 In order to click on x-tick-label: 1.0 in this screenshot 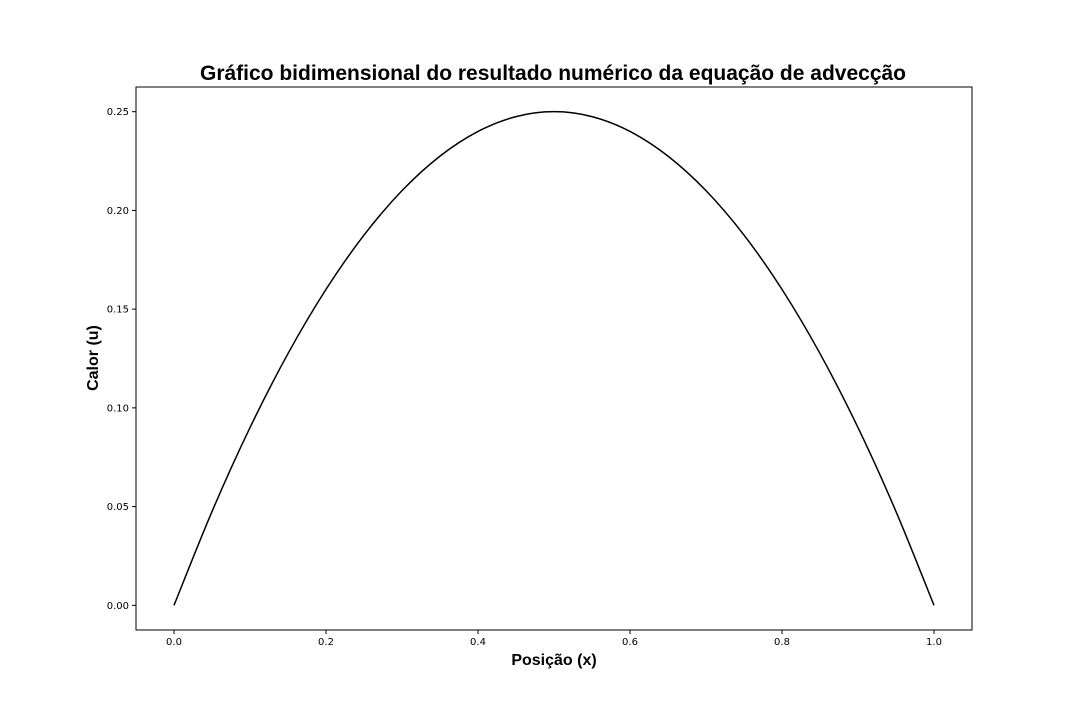, I will do `click(934, 642)`.